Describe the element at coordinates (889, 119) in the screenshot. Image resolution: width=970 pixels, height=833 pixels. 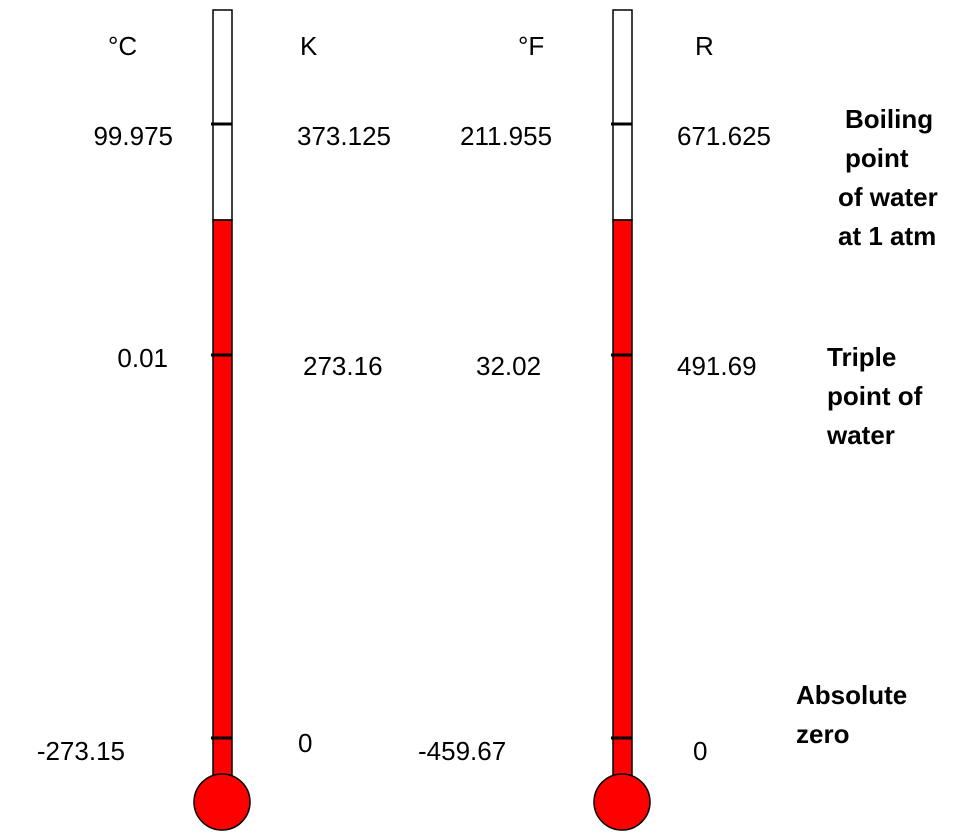
I see `annotation-line: Boiling` at that location.